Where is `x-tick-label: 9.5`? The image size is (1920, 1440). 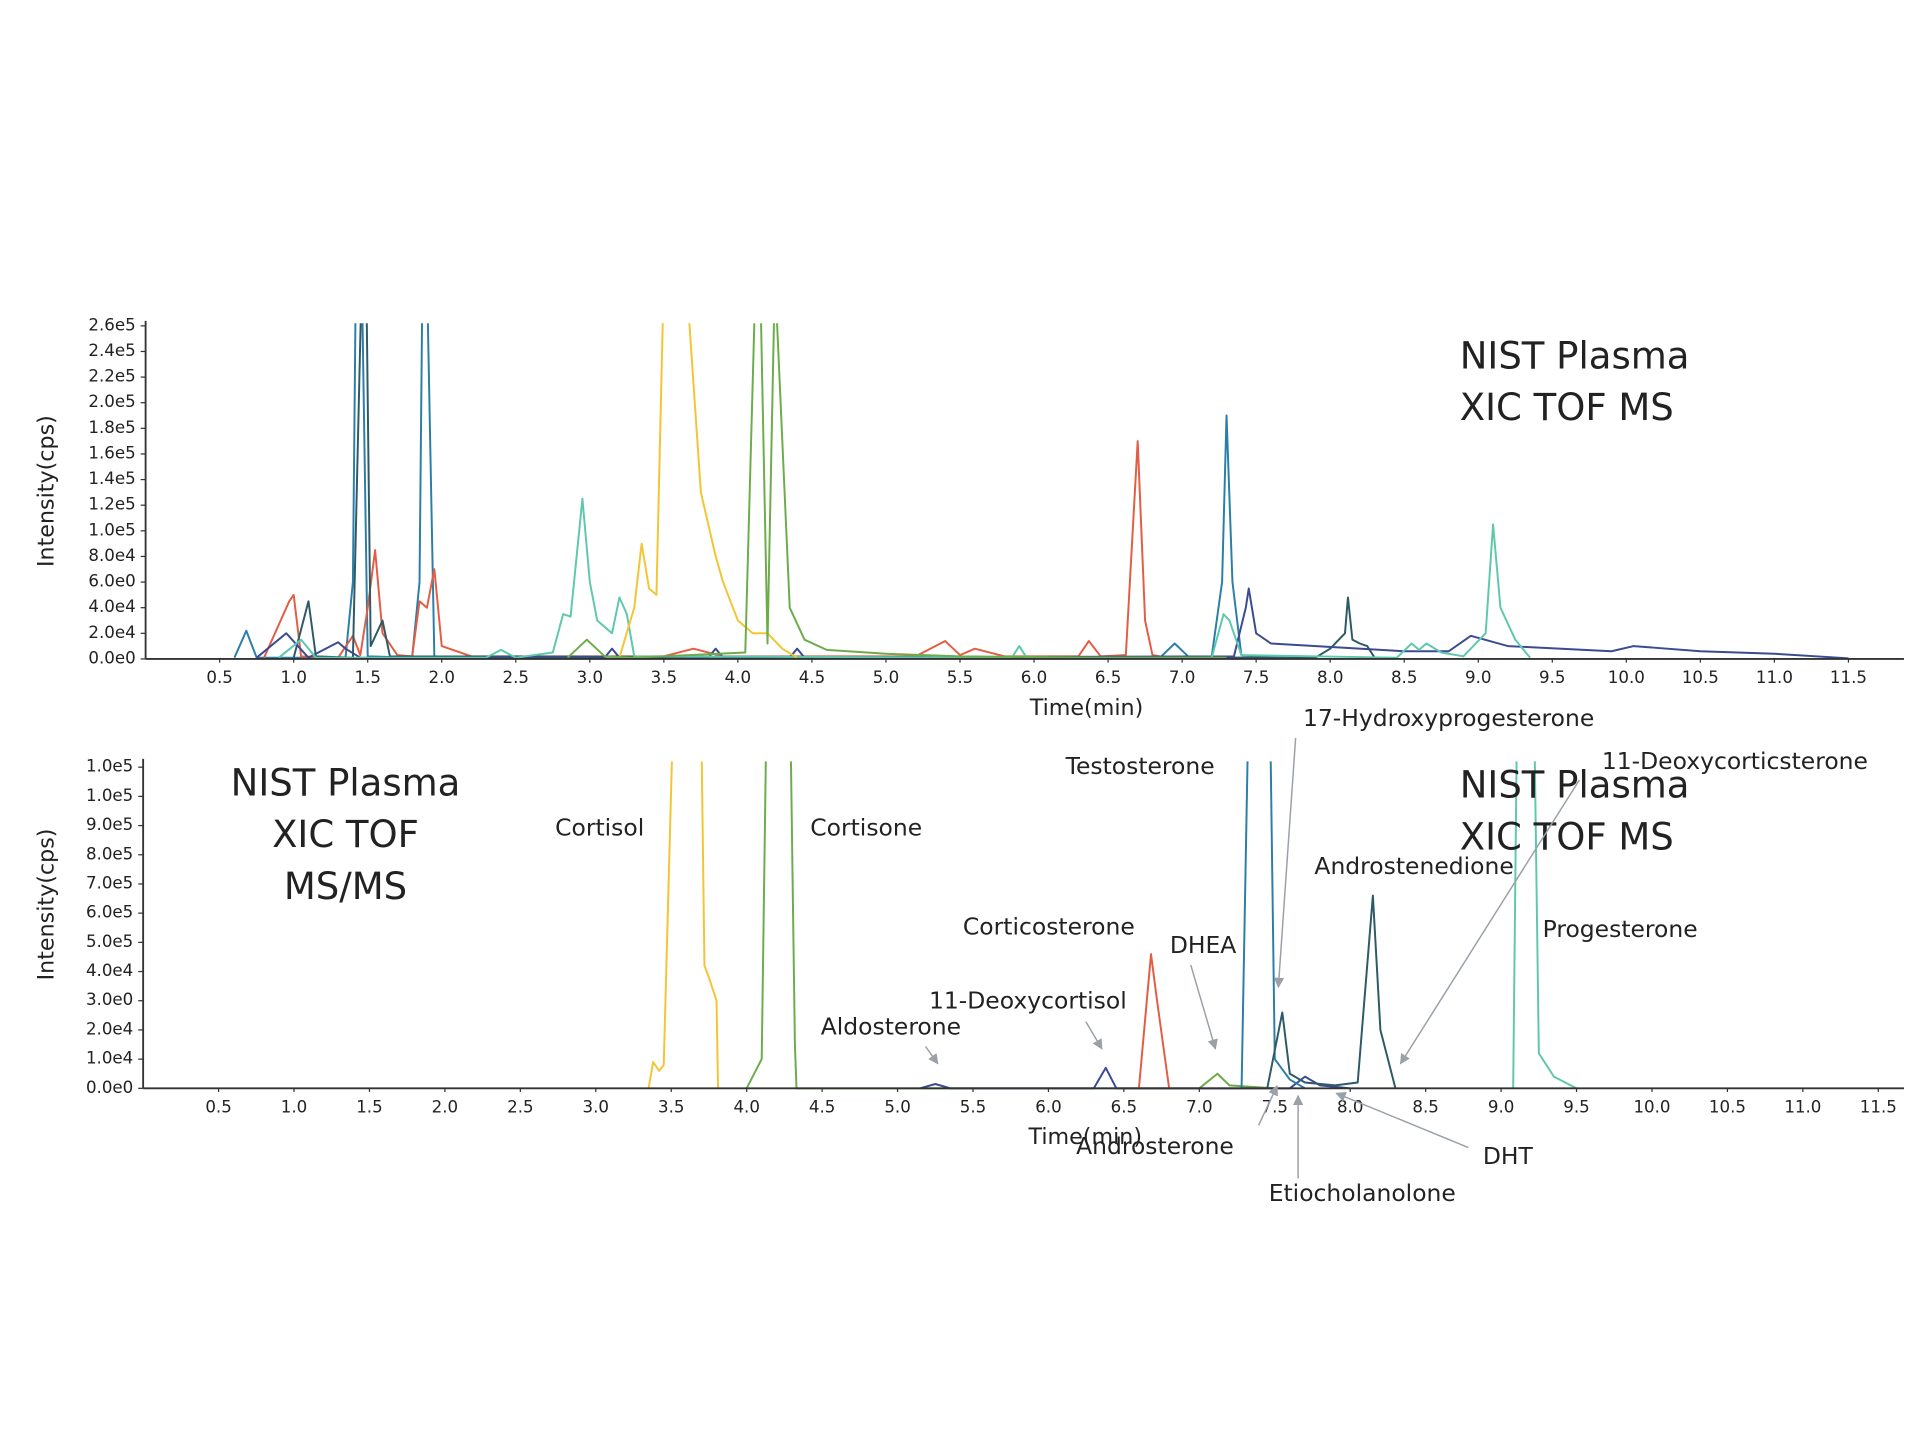
x-tick-label: 9.5 is located at coordinates (1576, 1107).